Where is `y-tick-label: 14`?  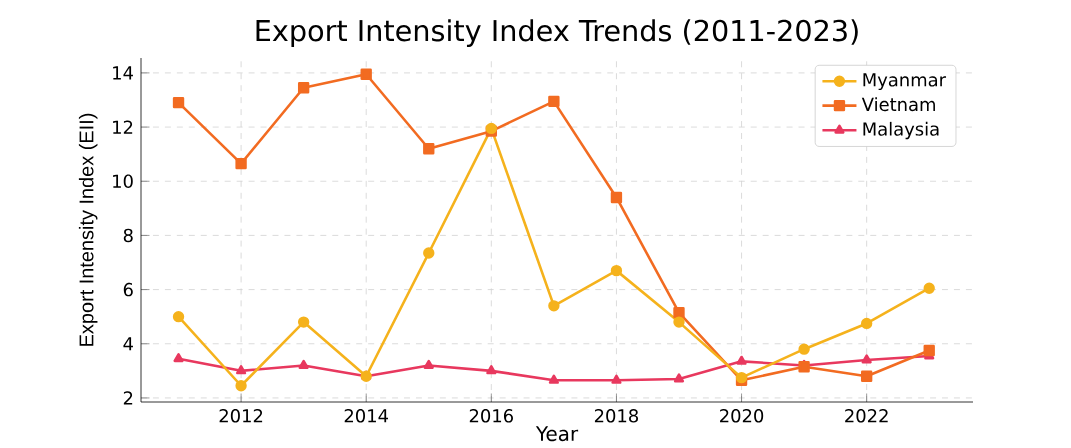 y-tick-label: 14 is located at coordinates (123, 73).